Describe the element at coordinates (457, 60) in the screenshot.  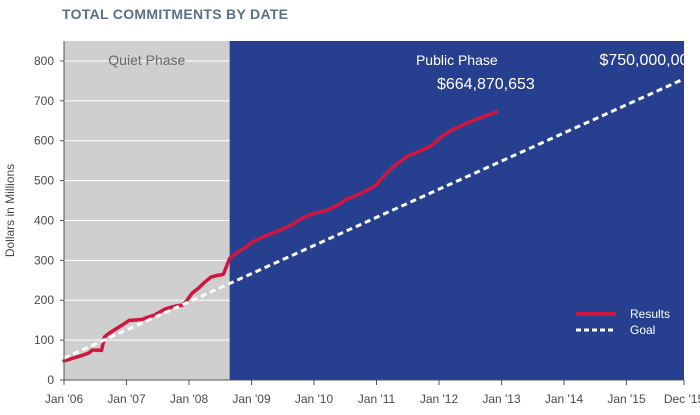
I see `phase-label-1: Public Phase` at that location.